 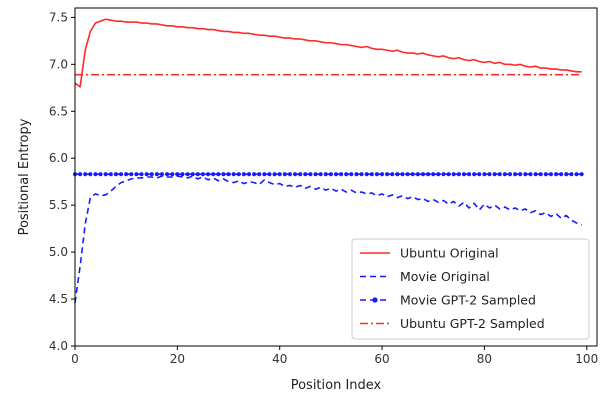 I want to click on y-tick-label: 6.5, so click(x=58, y=111).